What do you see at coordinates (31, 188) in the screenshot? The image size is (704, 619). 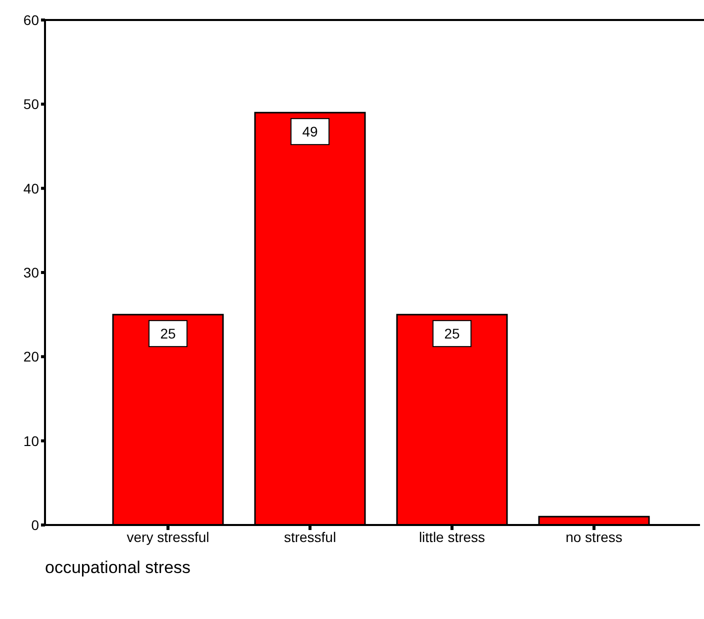 I see `y-tick-label: 40` at bounding box center [31, 188].